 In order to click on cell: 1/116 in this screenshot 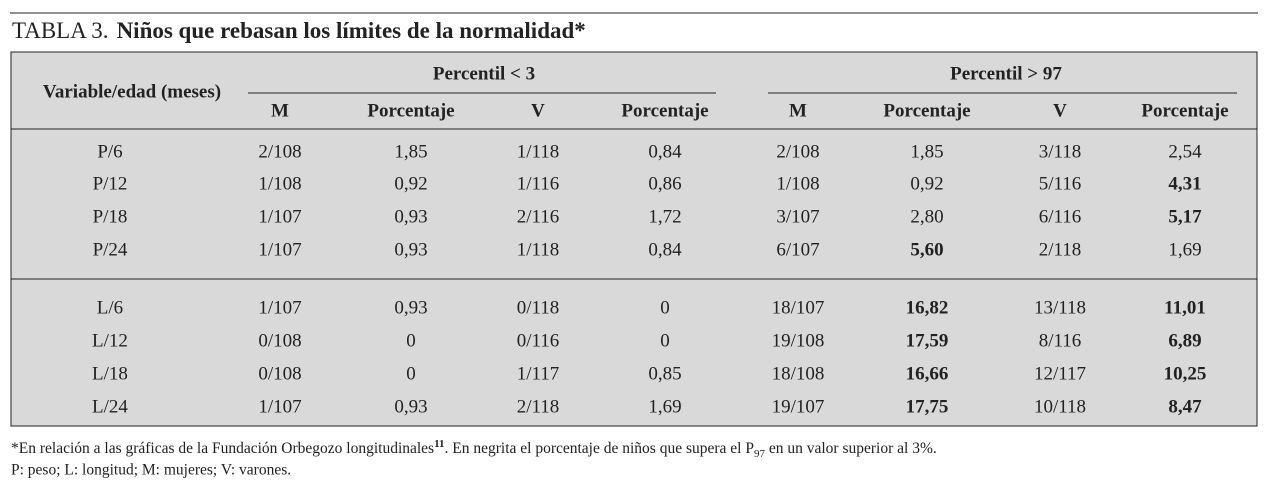, I will do `click(538, 183)`.